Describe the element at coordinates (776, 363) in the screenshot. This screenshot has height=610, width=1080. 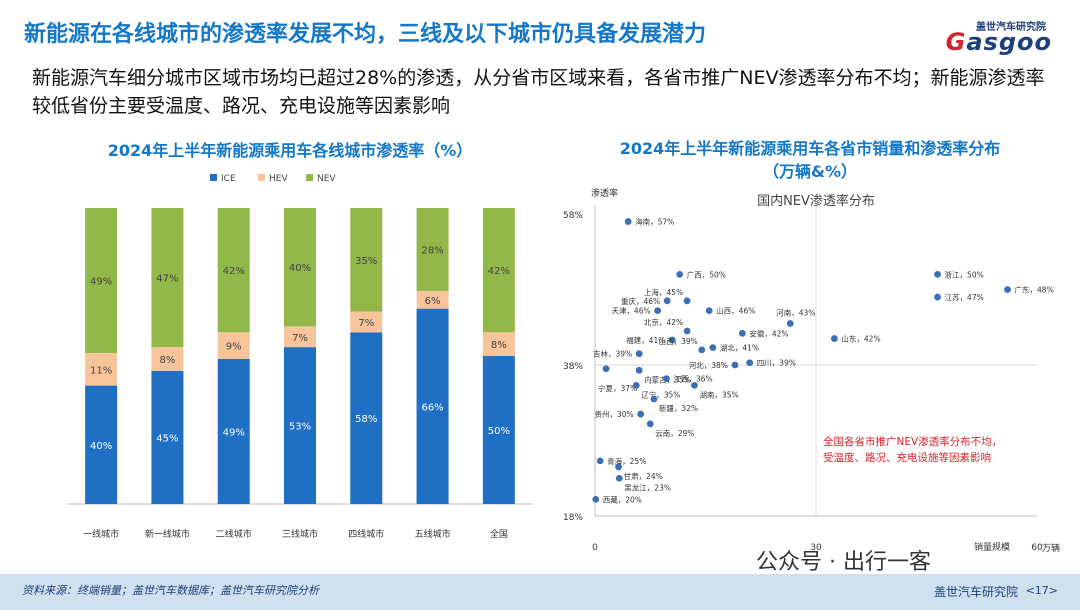
I see `point-label-14: 四川，39%` at that location.